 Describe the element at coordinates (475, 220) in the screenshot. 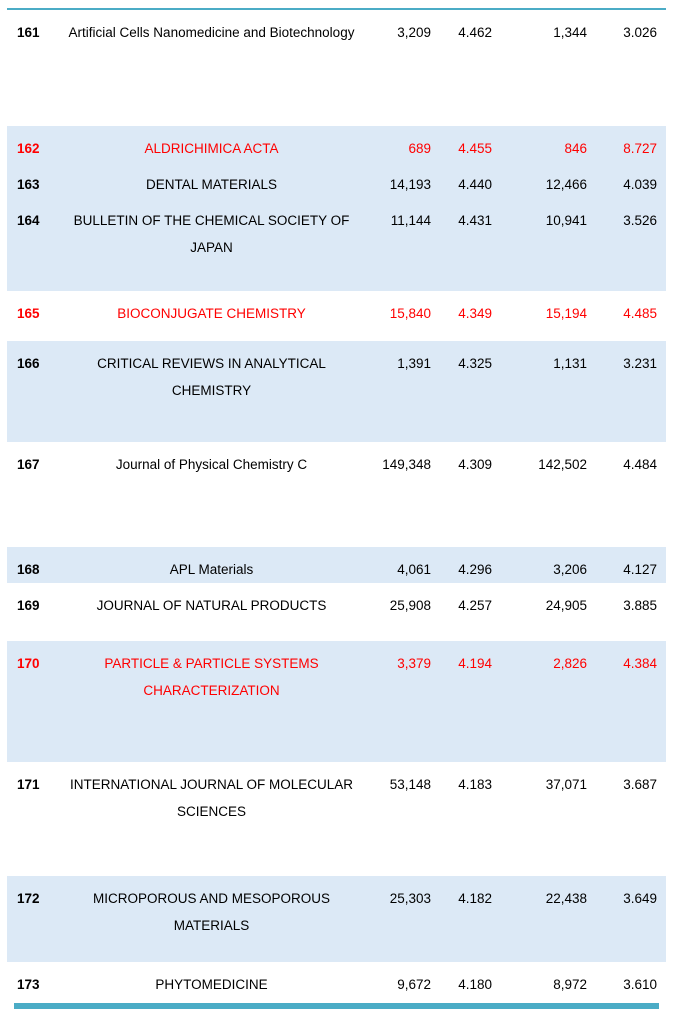

I see `impact-factor-cell: 4.431` at that location.